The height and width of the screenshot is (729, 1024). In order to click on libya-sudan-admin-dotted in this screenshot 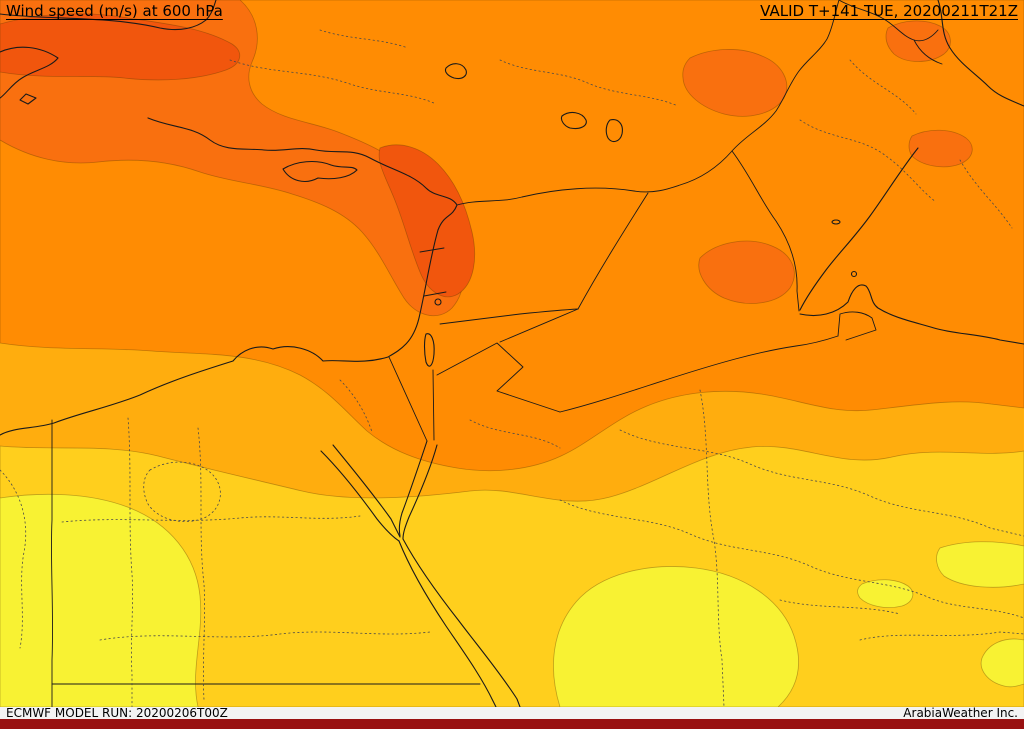, I will do `click(215, 559)`.